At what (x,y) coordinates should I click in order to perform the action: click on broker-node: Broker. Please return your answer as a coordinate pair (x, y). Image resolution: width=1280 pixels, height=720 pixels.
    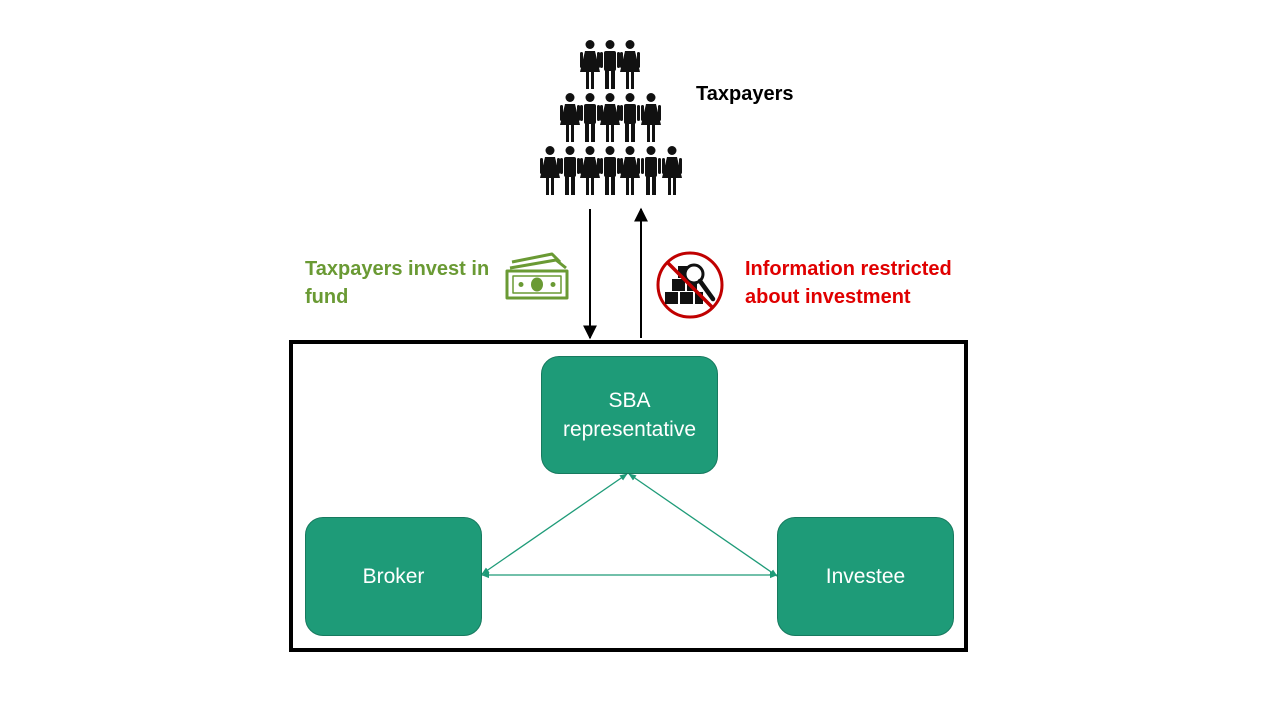
    Looking at the image, I should click on (393, 576).